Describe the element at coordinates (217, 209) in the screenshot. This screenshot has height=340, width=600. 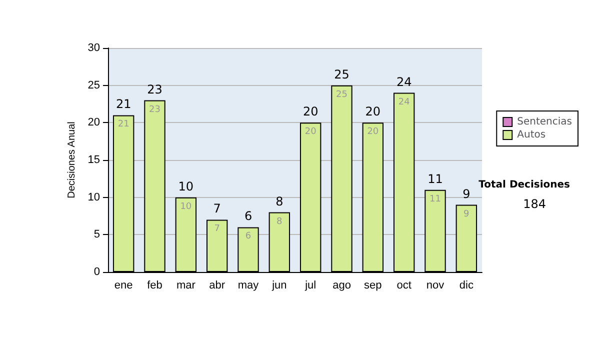
I see `total-label: 7` at that location.